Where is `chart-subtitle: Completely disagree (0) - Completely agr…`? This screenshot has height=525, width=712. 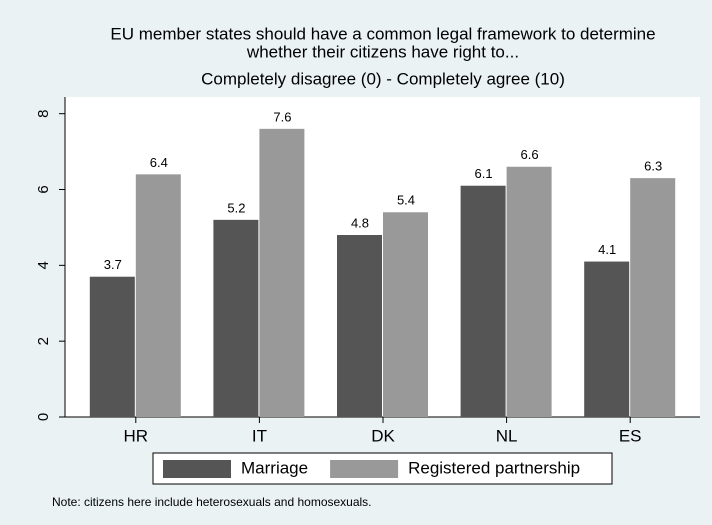 chart-subtitle: Completely disagree (0) - Completely agr… is located at coordinates (383, 78).